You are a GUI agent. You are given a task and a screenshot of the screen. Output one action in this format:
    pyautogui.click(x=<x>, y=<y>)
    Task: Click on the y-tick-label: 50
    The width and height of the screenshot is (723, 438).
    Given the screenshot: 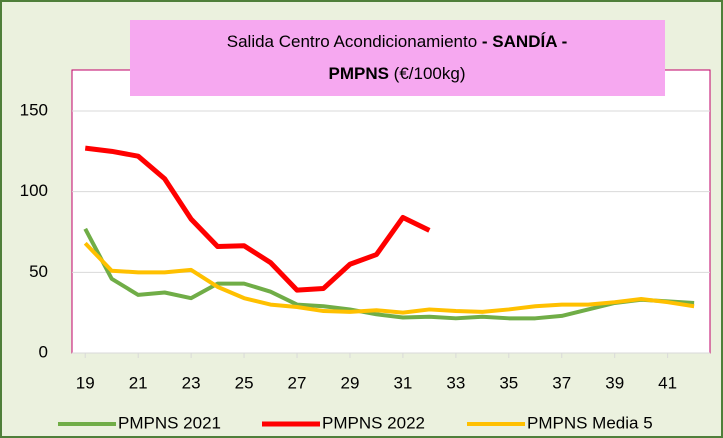 What is the action you would take?
    pyautogui.click(x=38, y=271)
    